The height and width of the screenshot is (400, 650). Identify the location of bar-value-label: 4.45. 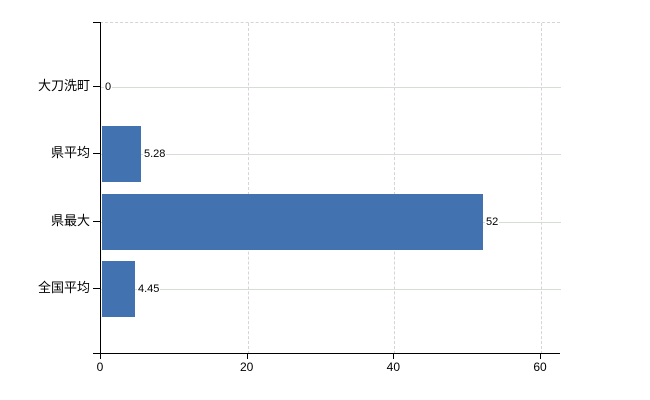
(149, 289).